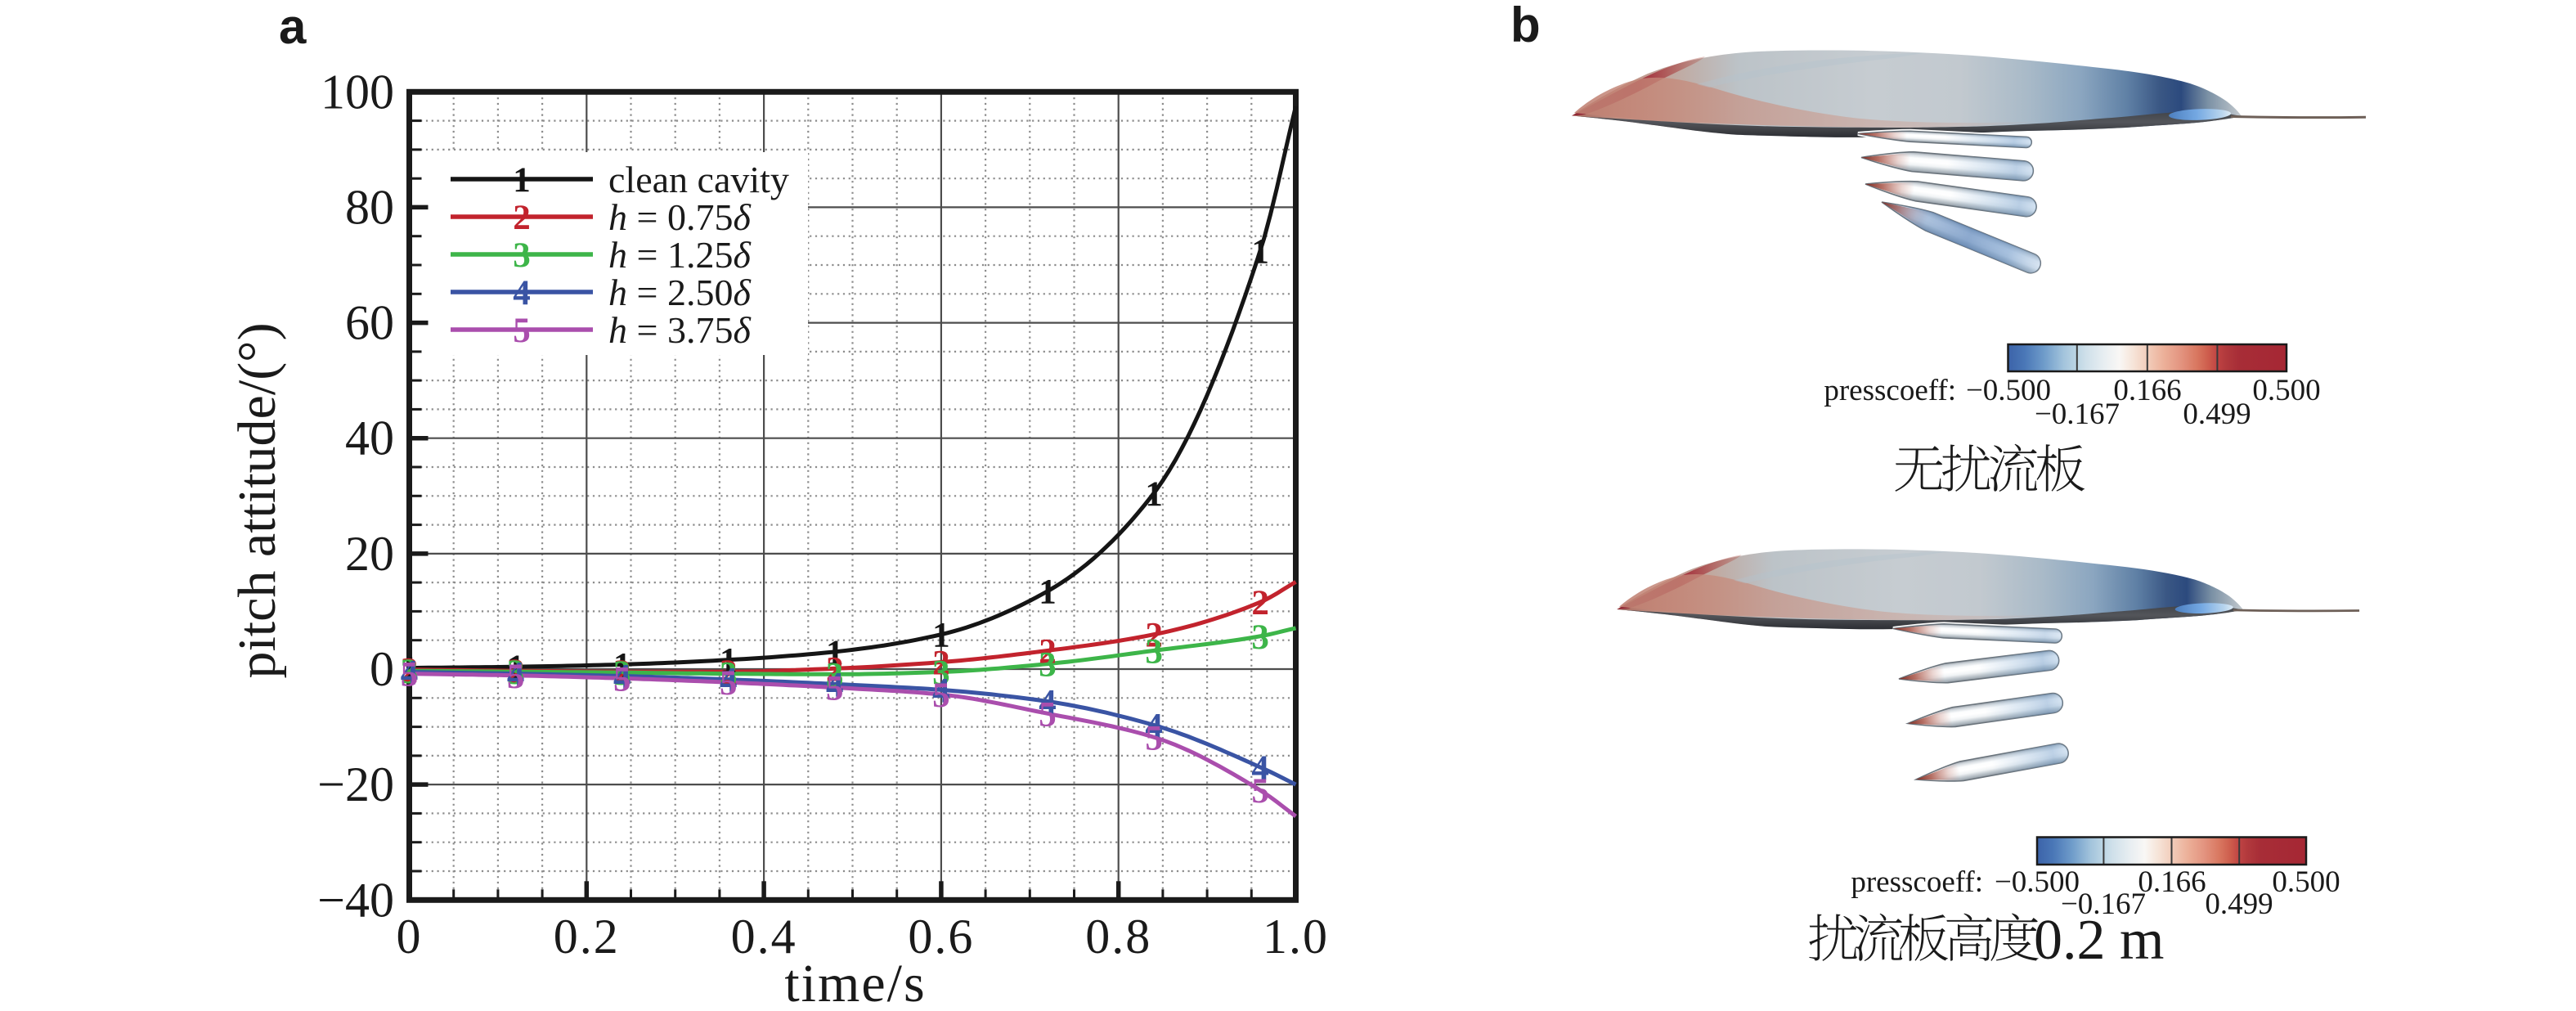  Describe the element at coordinates (679, 292) in the screenshot. I see `svg-text: h = 2.50δ` at that location.